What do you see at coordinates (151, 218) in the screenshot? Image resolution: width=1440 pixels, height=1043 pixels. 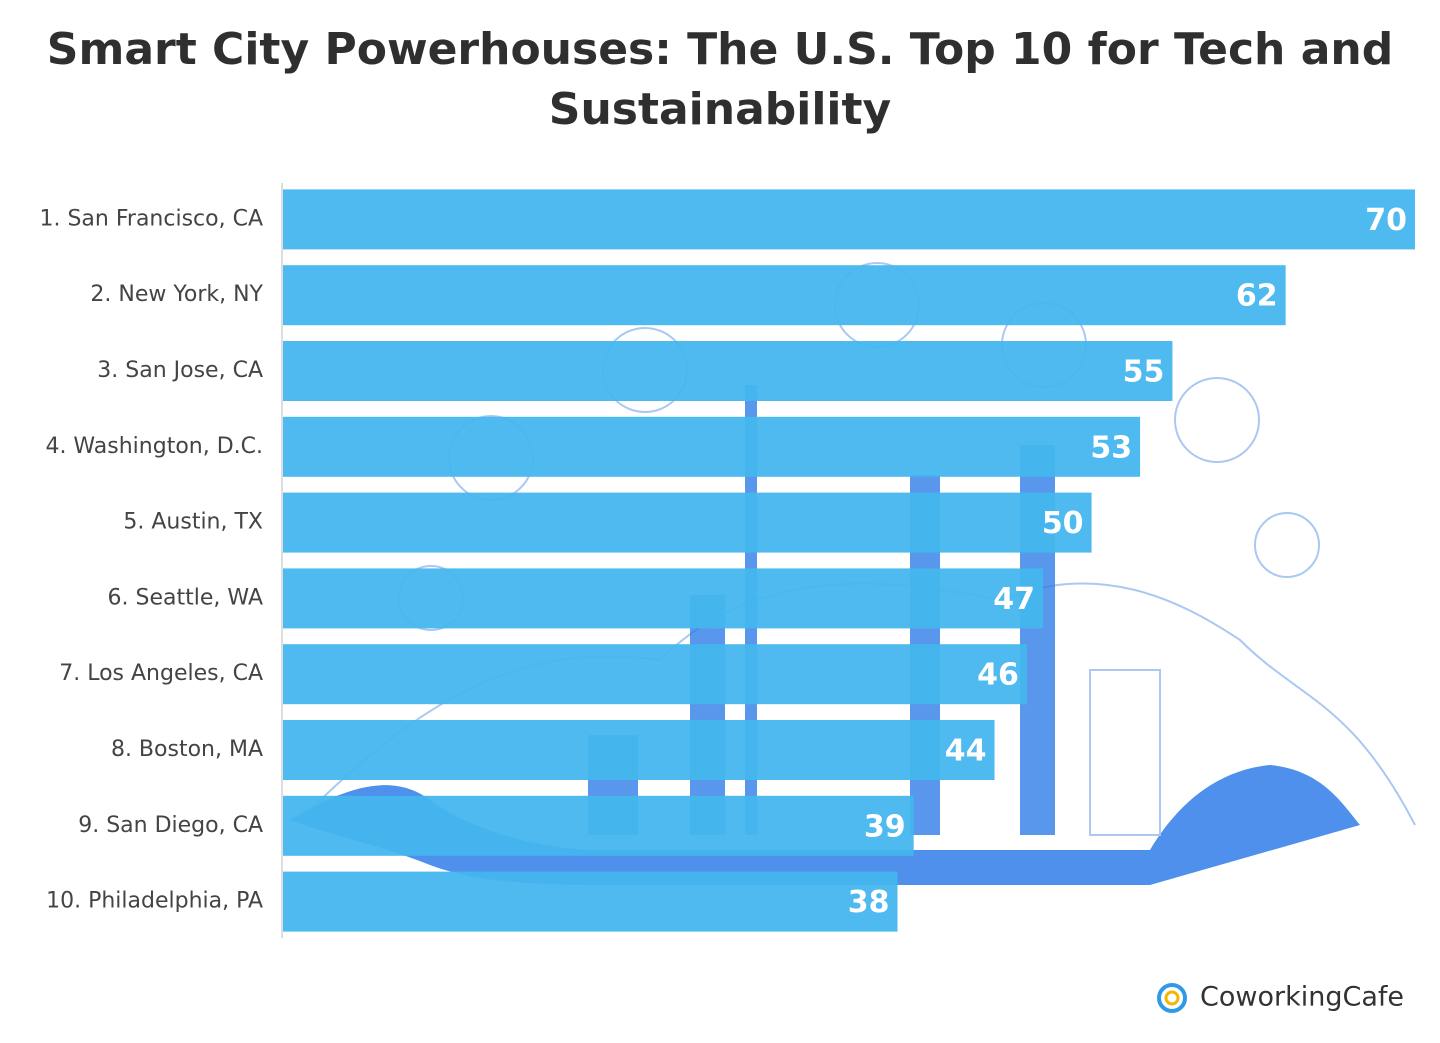 I see `category-label: 1. San Francisco, CA` at bounding box center [151, 218].